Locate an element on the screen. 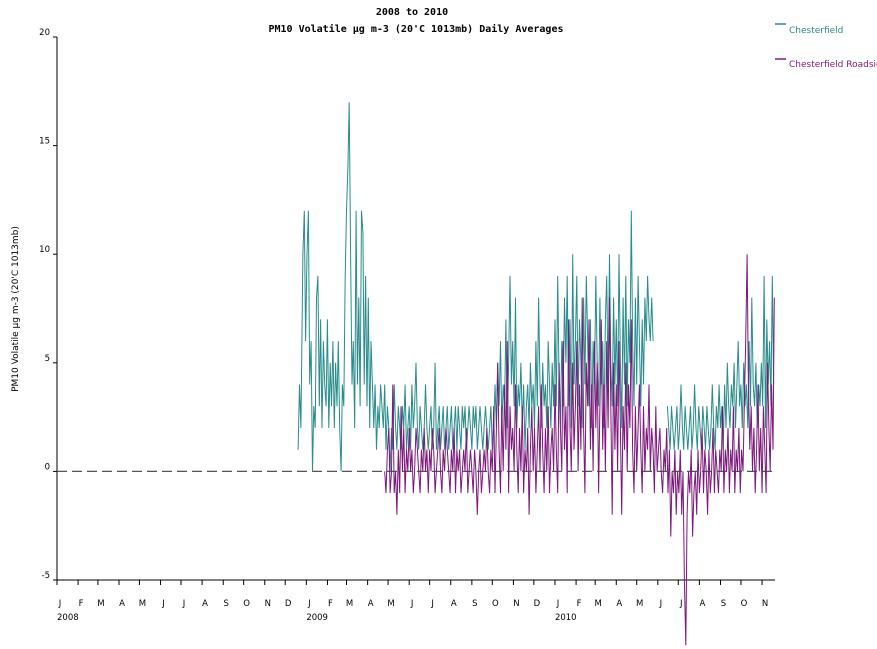 The image size is (877, 649). x-year-label: 2009 is located at coordinates (317, 618).